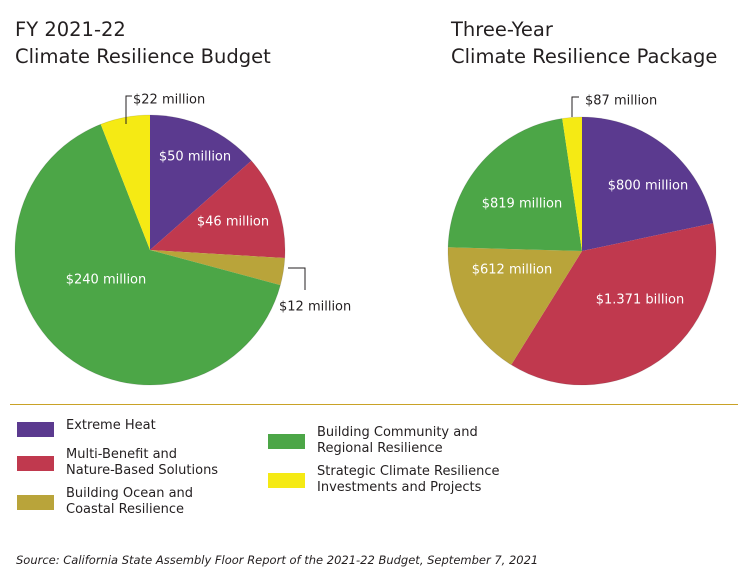 The image size is (756, 586). Describe the element at coordinates (125, 509) in the screenshot. I see `legend-label-line: Coastal Resilience` at that location.